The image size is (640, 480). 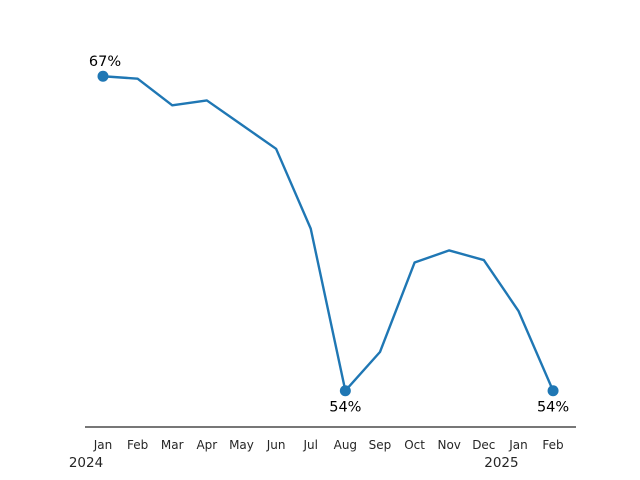 I want to click on x-axis-year-label: 2024, so click(x=86, y=463).